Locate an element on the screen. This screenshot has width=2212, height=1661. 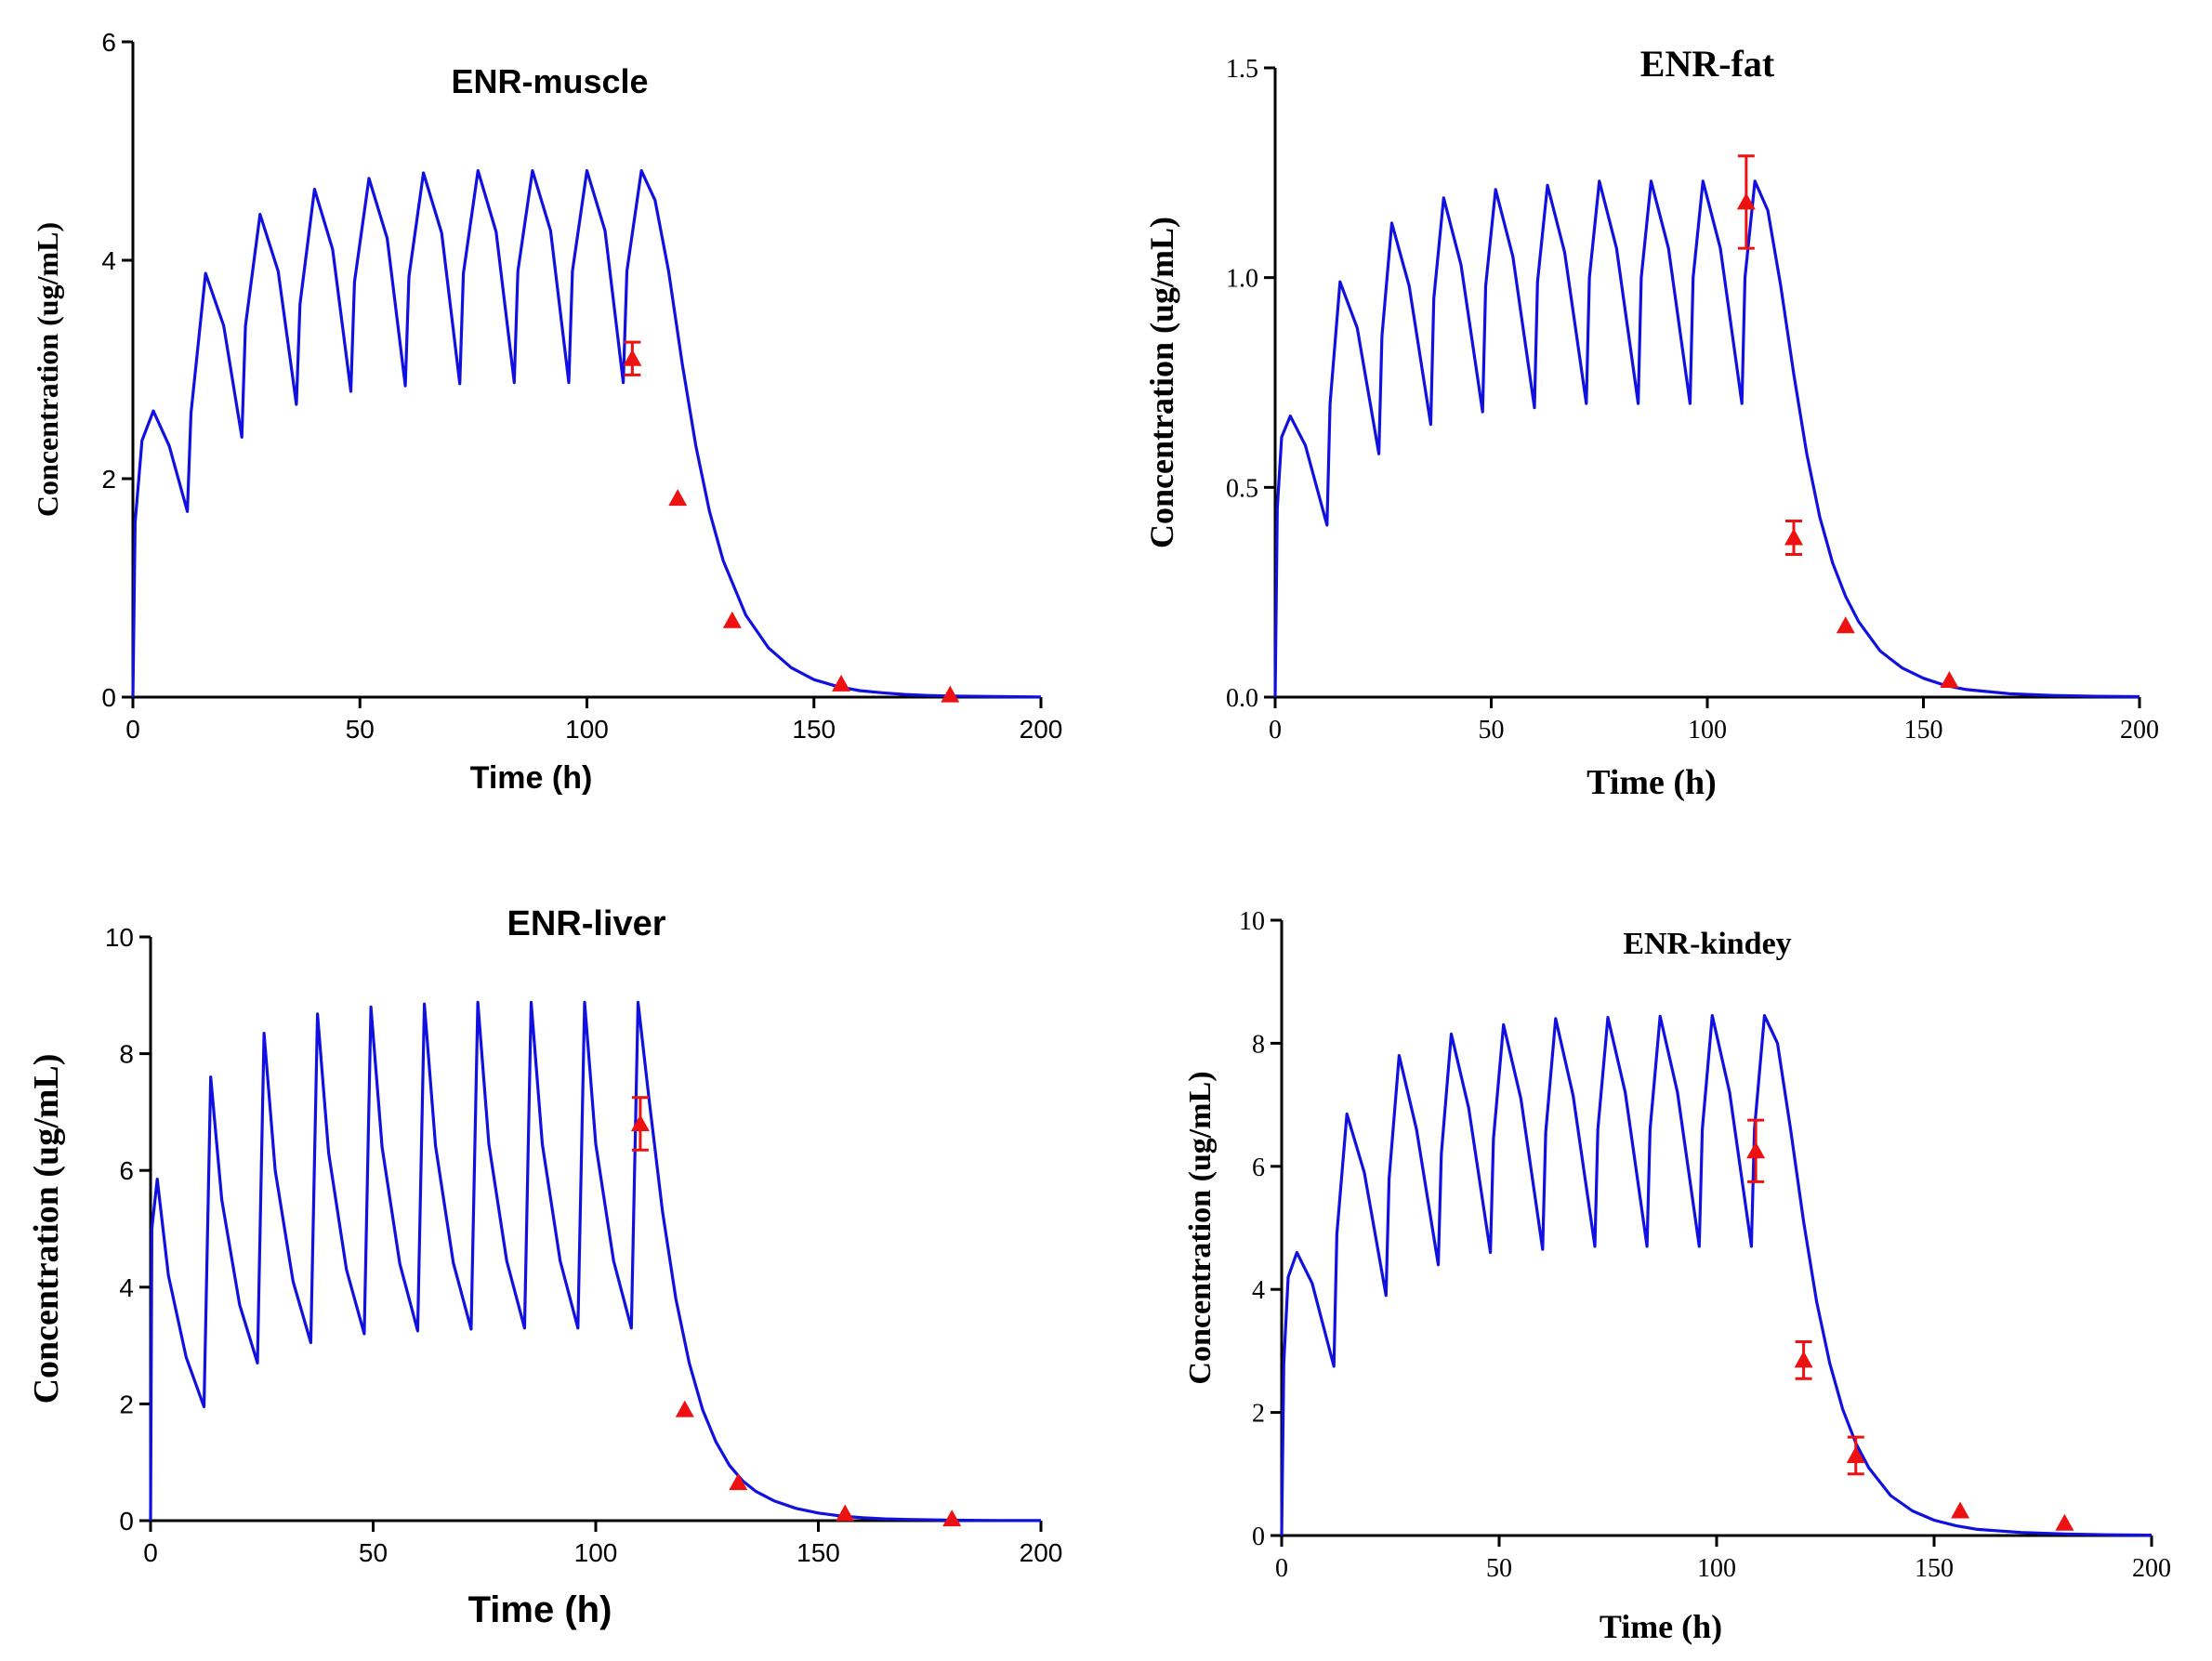
y-tick-label: 1.5 is located at coordinates (1242, 69).